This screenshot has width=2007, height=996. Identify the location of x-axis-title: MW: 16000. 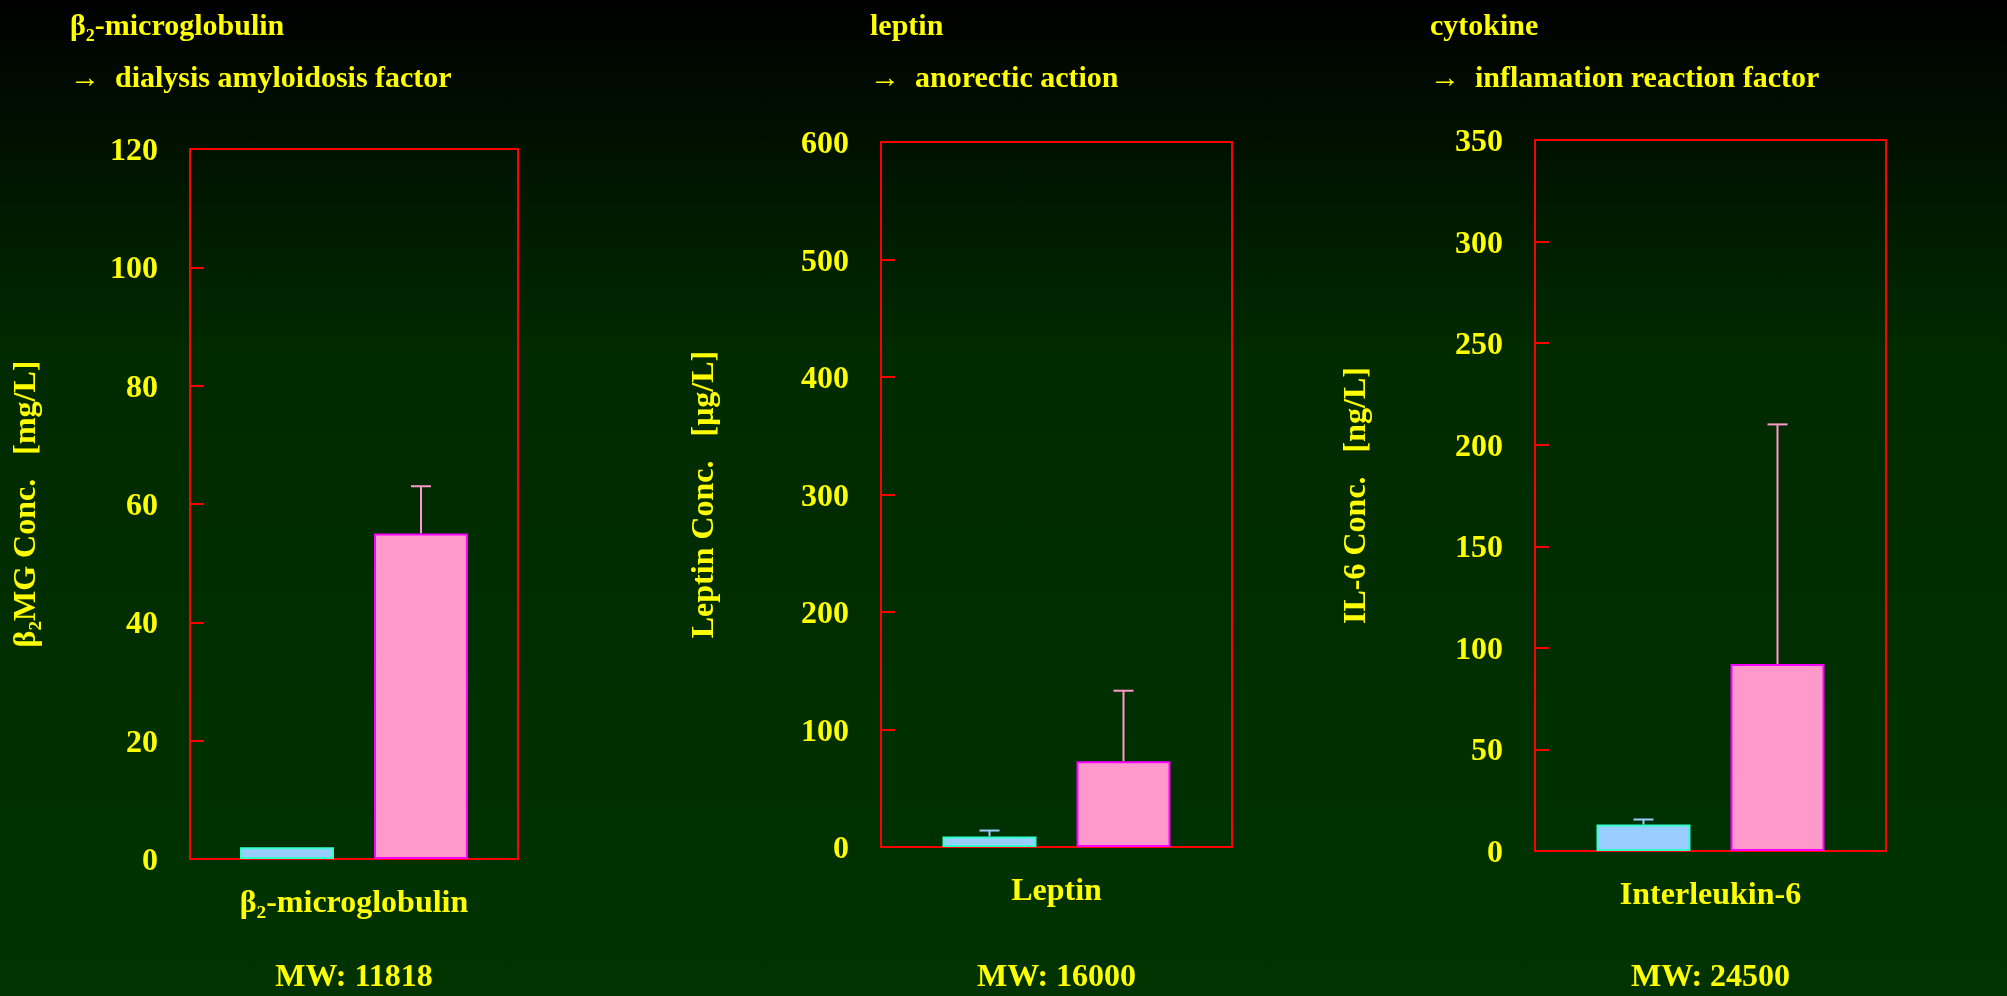
(1056, 975).